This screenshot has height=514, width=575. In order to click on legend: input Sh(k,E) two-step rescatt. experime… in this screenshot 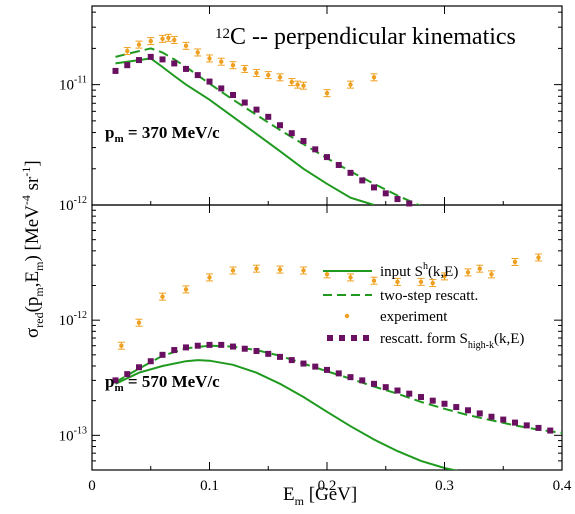, I will do `click(423, 306)`.